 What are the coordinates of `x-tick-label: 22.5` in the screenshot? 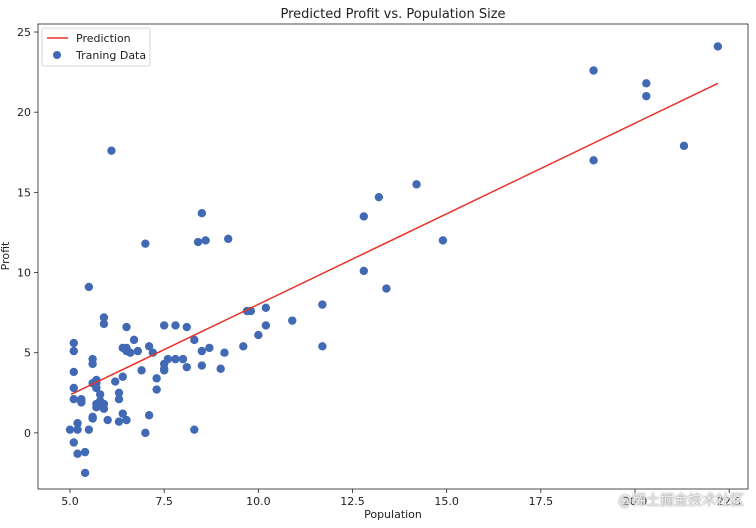 It's located at (729, 501).